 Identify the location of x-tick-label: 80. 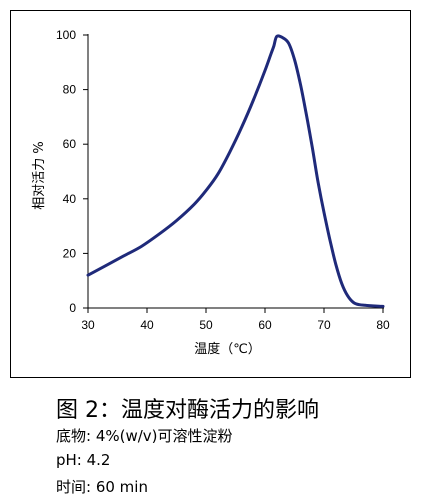
(383, 325).